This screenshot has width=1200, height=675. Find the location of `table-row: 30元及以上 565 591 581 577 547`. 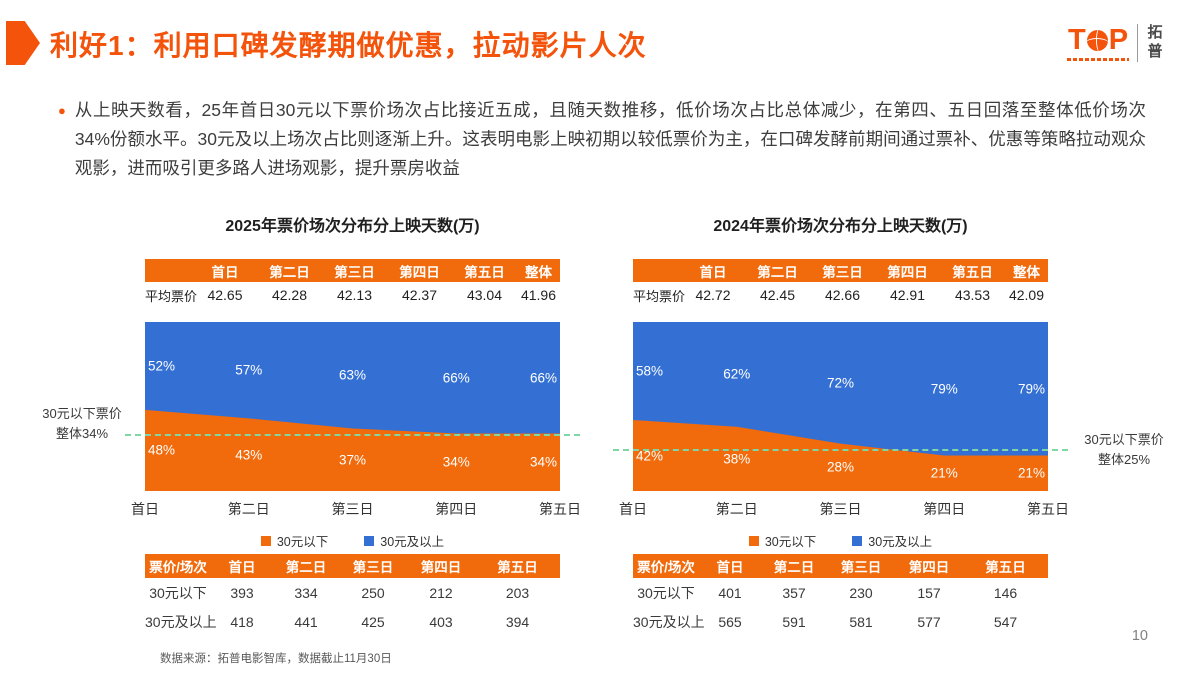

table-row: 30元及以上 565 591 581 577 547 is located at coordinates (840, 621).